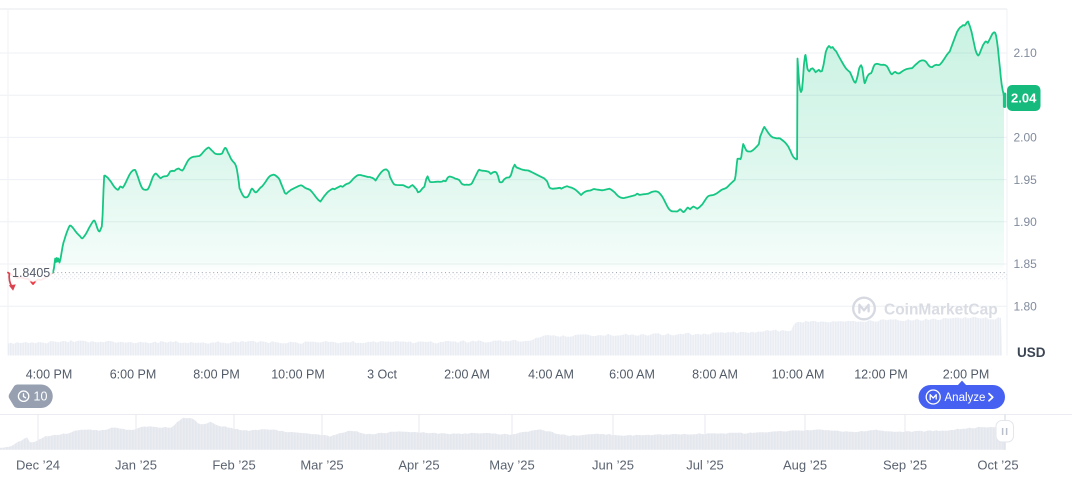 Image resolution: width=1072 pixels, height=477 pixels. Describe the element at coordinates (1026, 53) in the screenshot. I see `svg-text: 2.10` at that location.